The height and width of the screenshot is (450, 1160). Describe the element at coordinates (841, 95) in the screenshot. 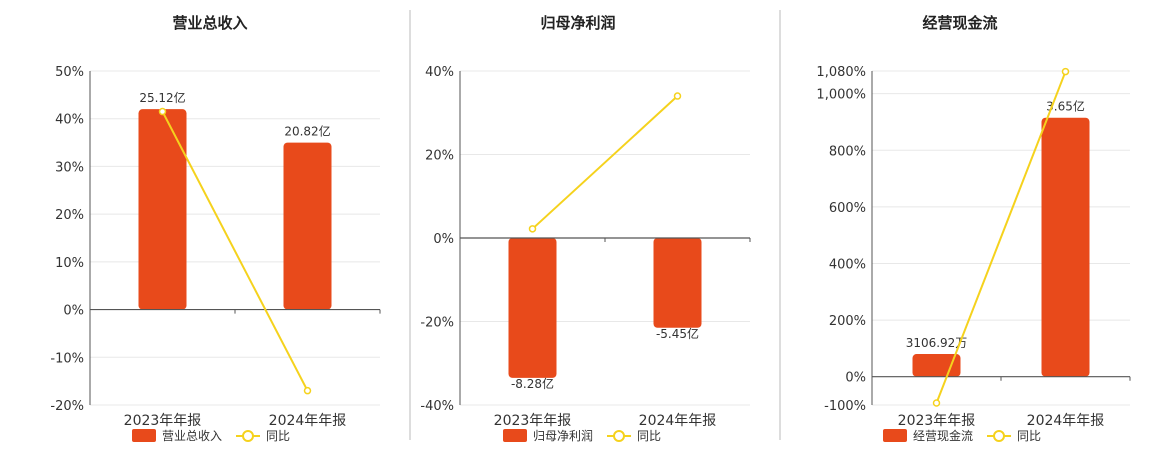

I see `y-tick-label: 1,000%` at that location.